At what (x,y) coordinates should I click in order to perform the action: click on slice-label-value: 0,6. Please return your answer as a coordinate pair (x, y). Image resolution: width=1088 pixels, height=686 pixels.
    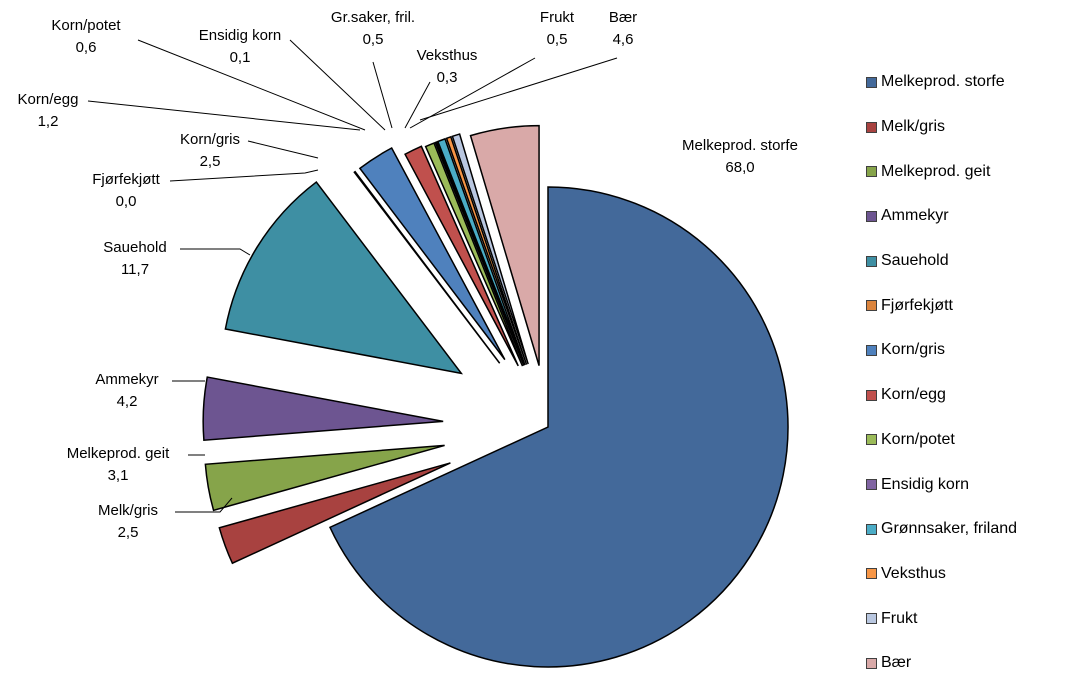
    Looking at the image, I should click on (86, 47).